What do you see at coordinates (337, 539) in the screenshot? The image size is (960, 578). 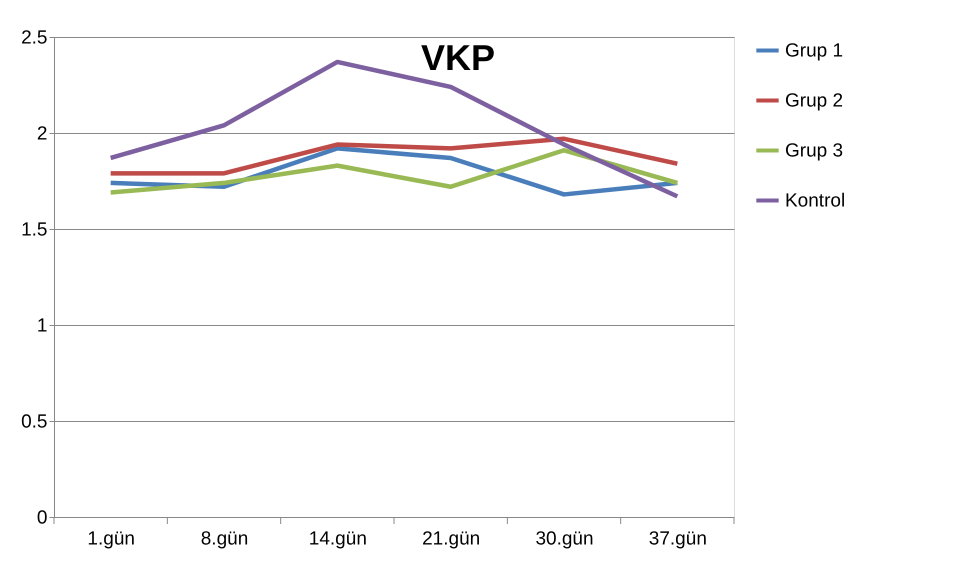 I see `x-tick-label: 14.gün` at bounding box center [337, 539].